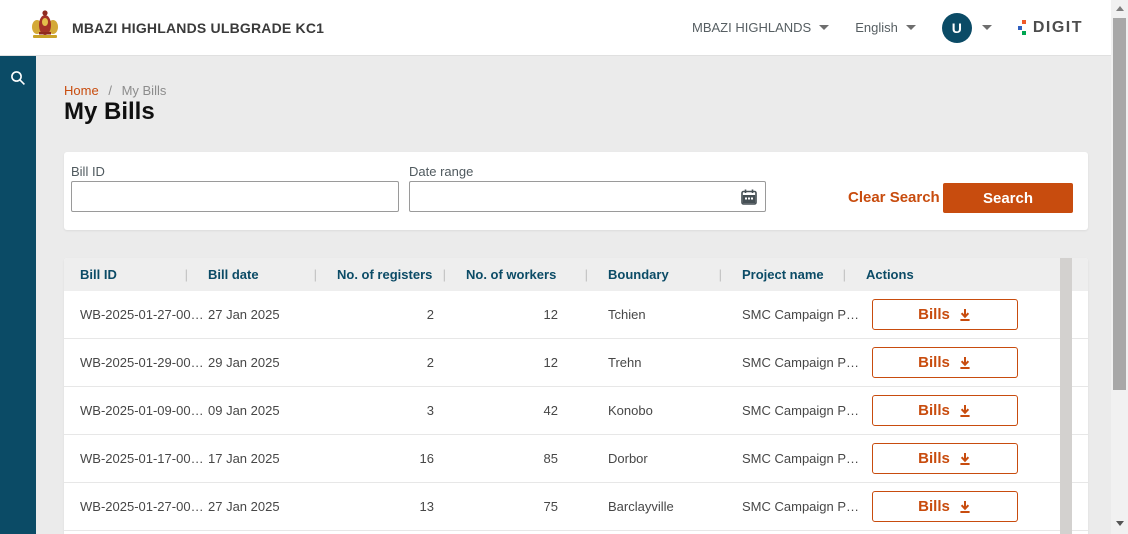 The width and height of the screenshot is (1128, 534). I want to click on digit-pixels-icon, so click(1022, 27).